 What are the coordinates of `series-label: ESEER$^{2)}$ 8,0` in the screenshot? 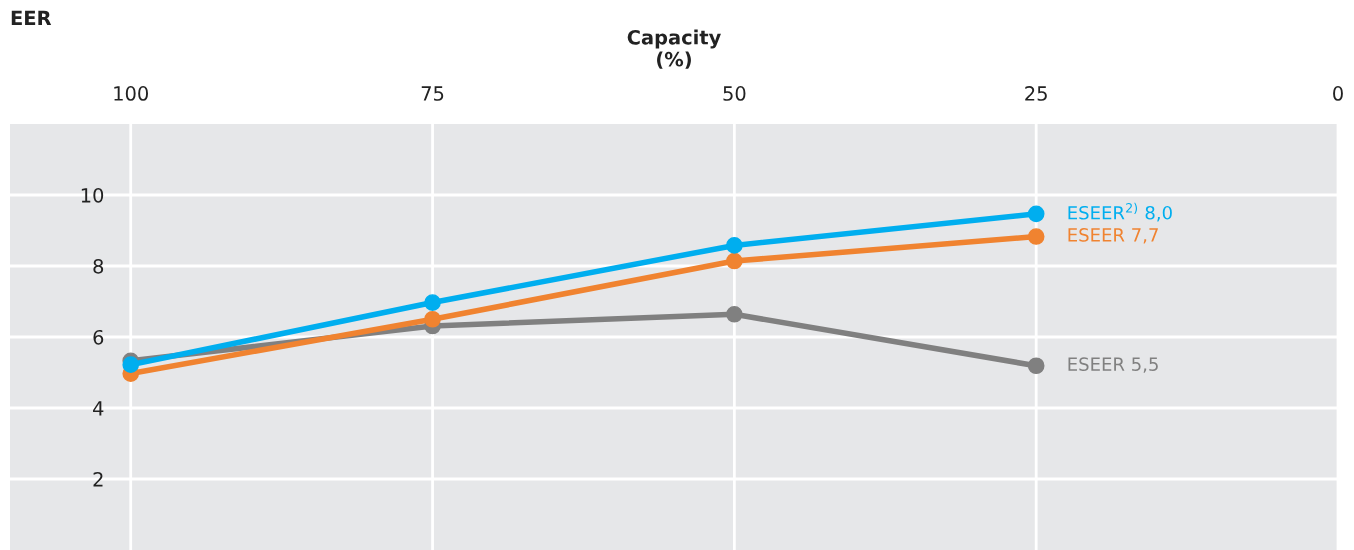 It's located at (1120, 212).